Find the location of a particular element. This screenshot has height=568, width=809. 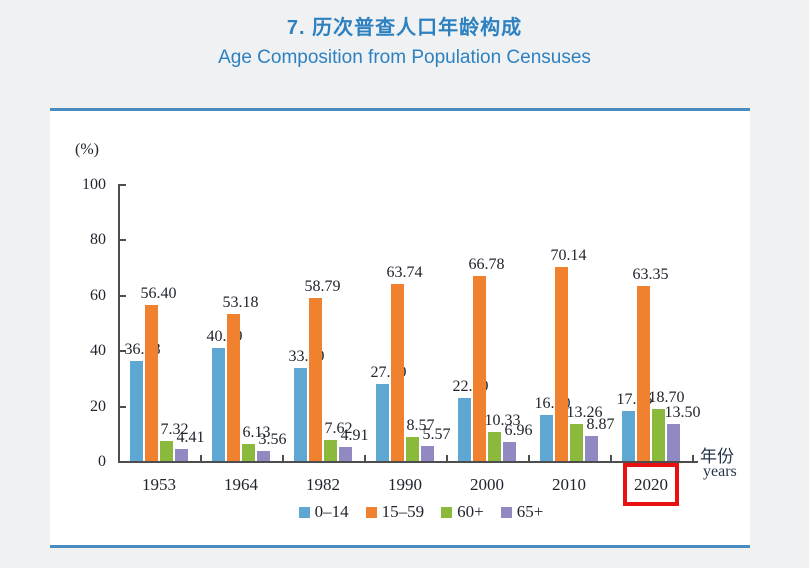

bar-0-14-1953 is located at coordinates (136, 411).